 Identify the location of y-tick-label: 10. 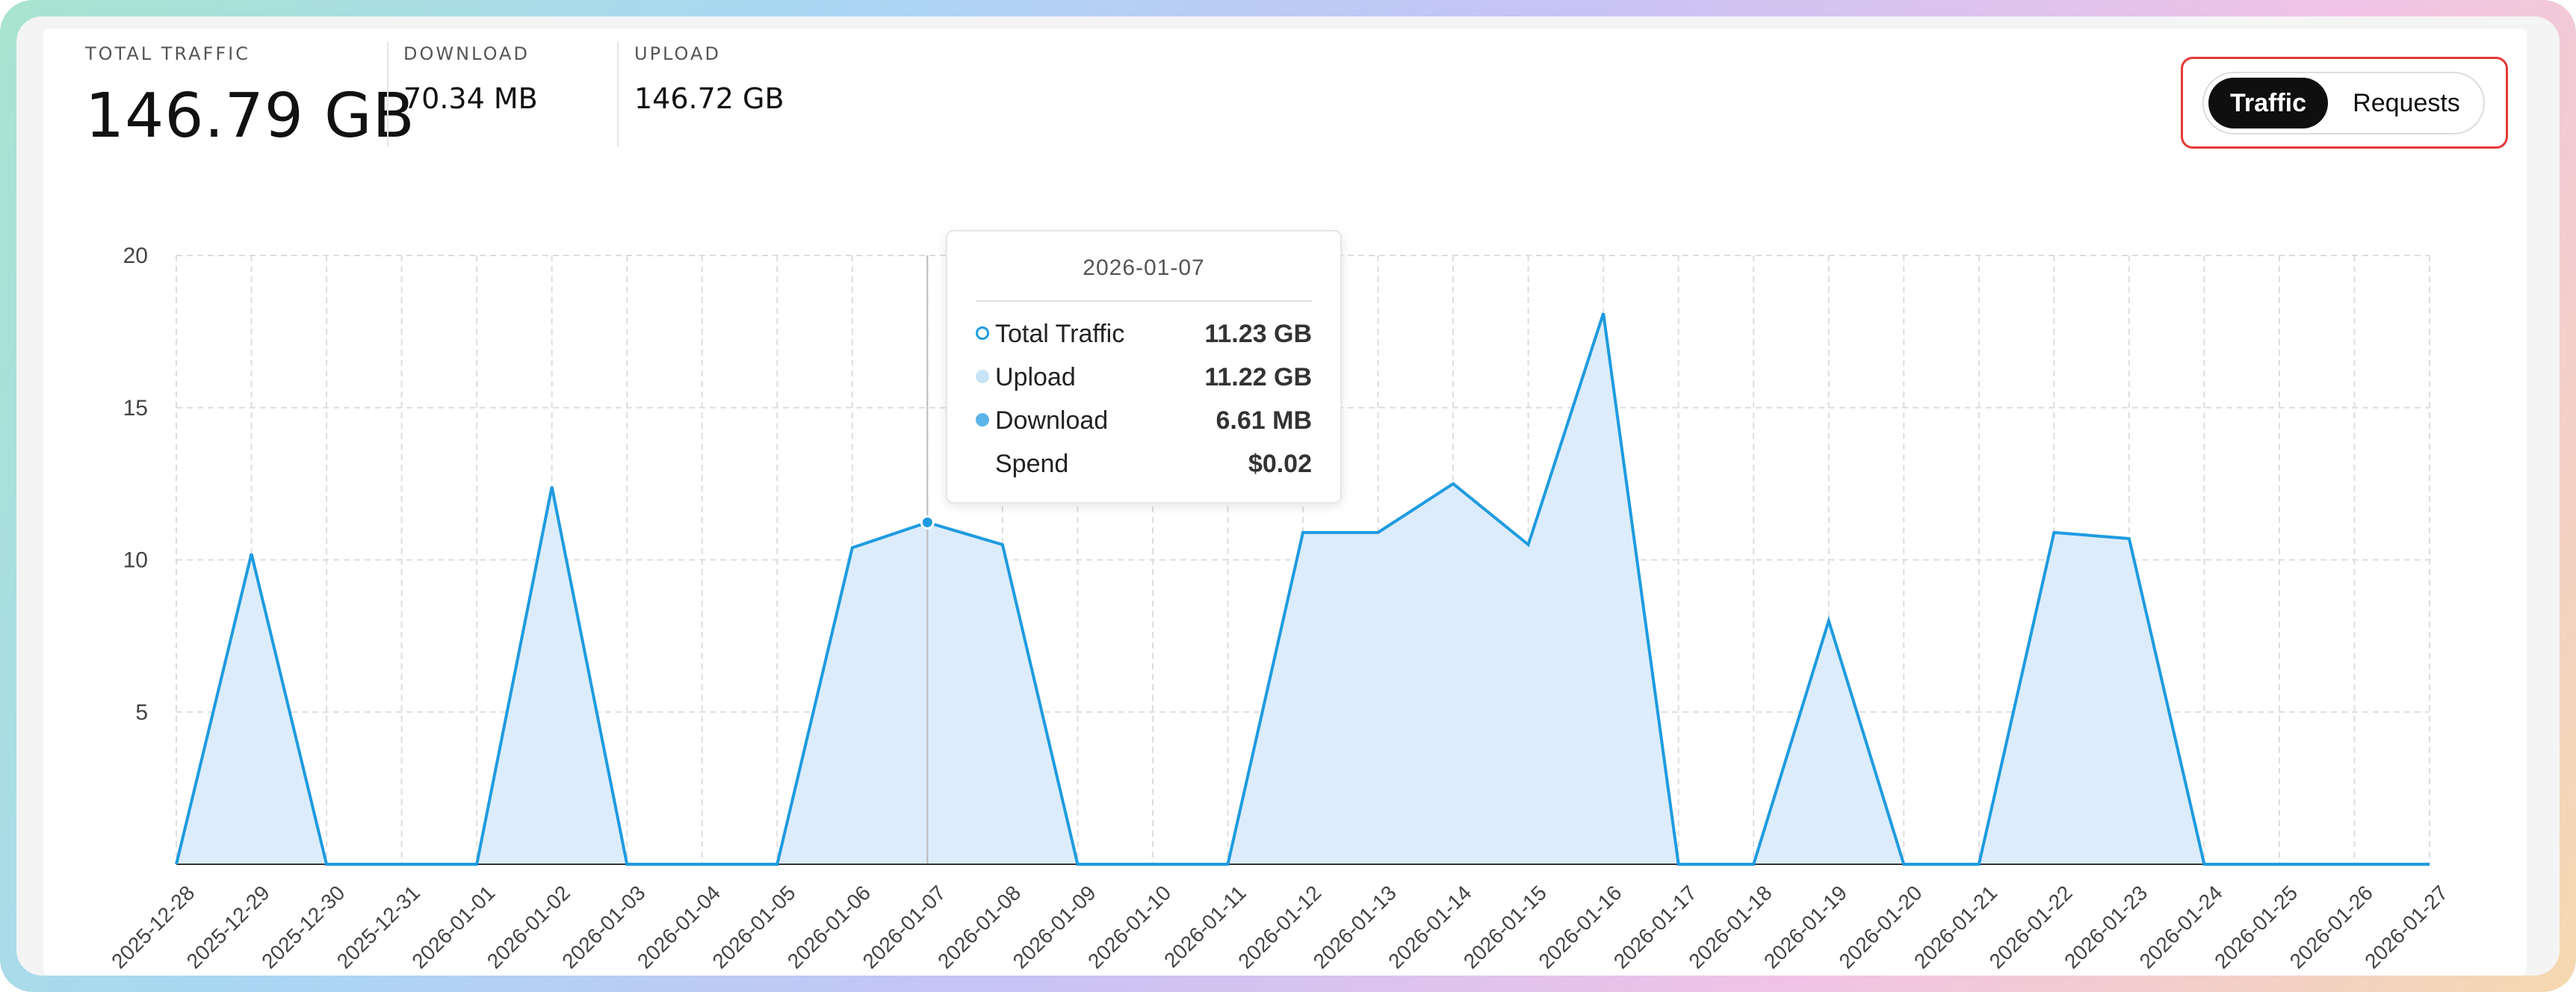
(135, 560).